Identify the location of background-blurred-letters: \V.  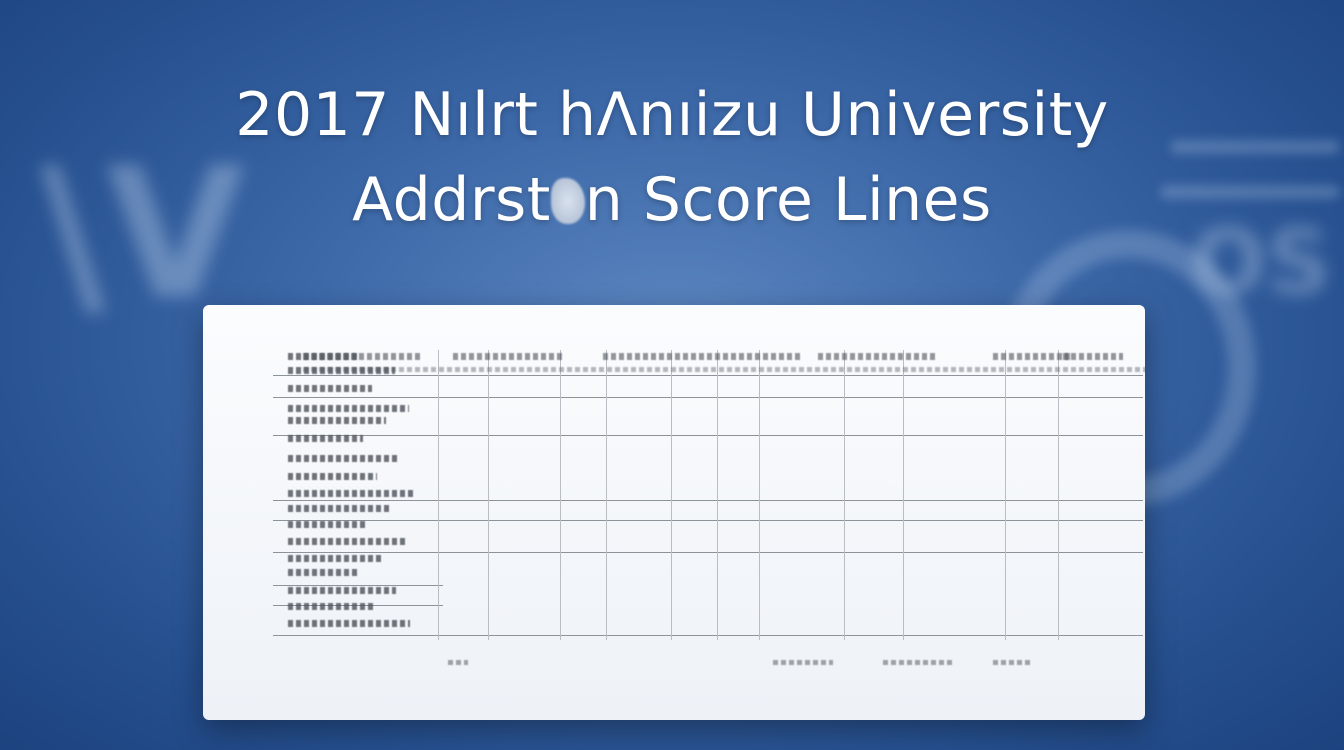
(143, 234).